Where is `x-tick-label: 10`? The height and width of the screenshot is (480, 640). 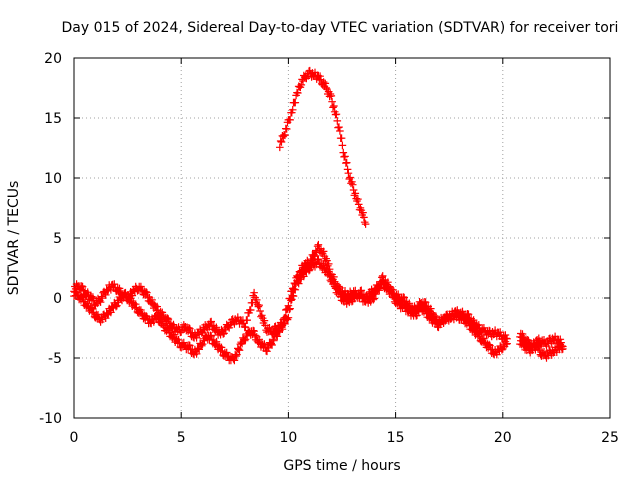 x-tick-label: 10 is located at coordinates (288, 438).